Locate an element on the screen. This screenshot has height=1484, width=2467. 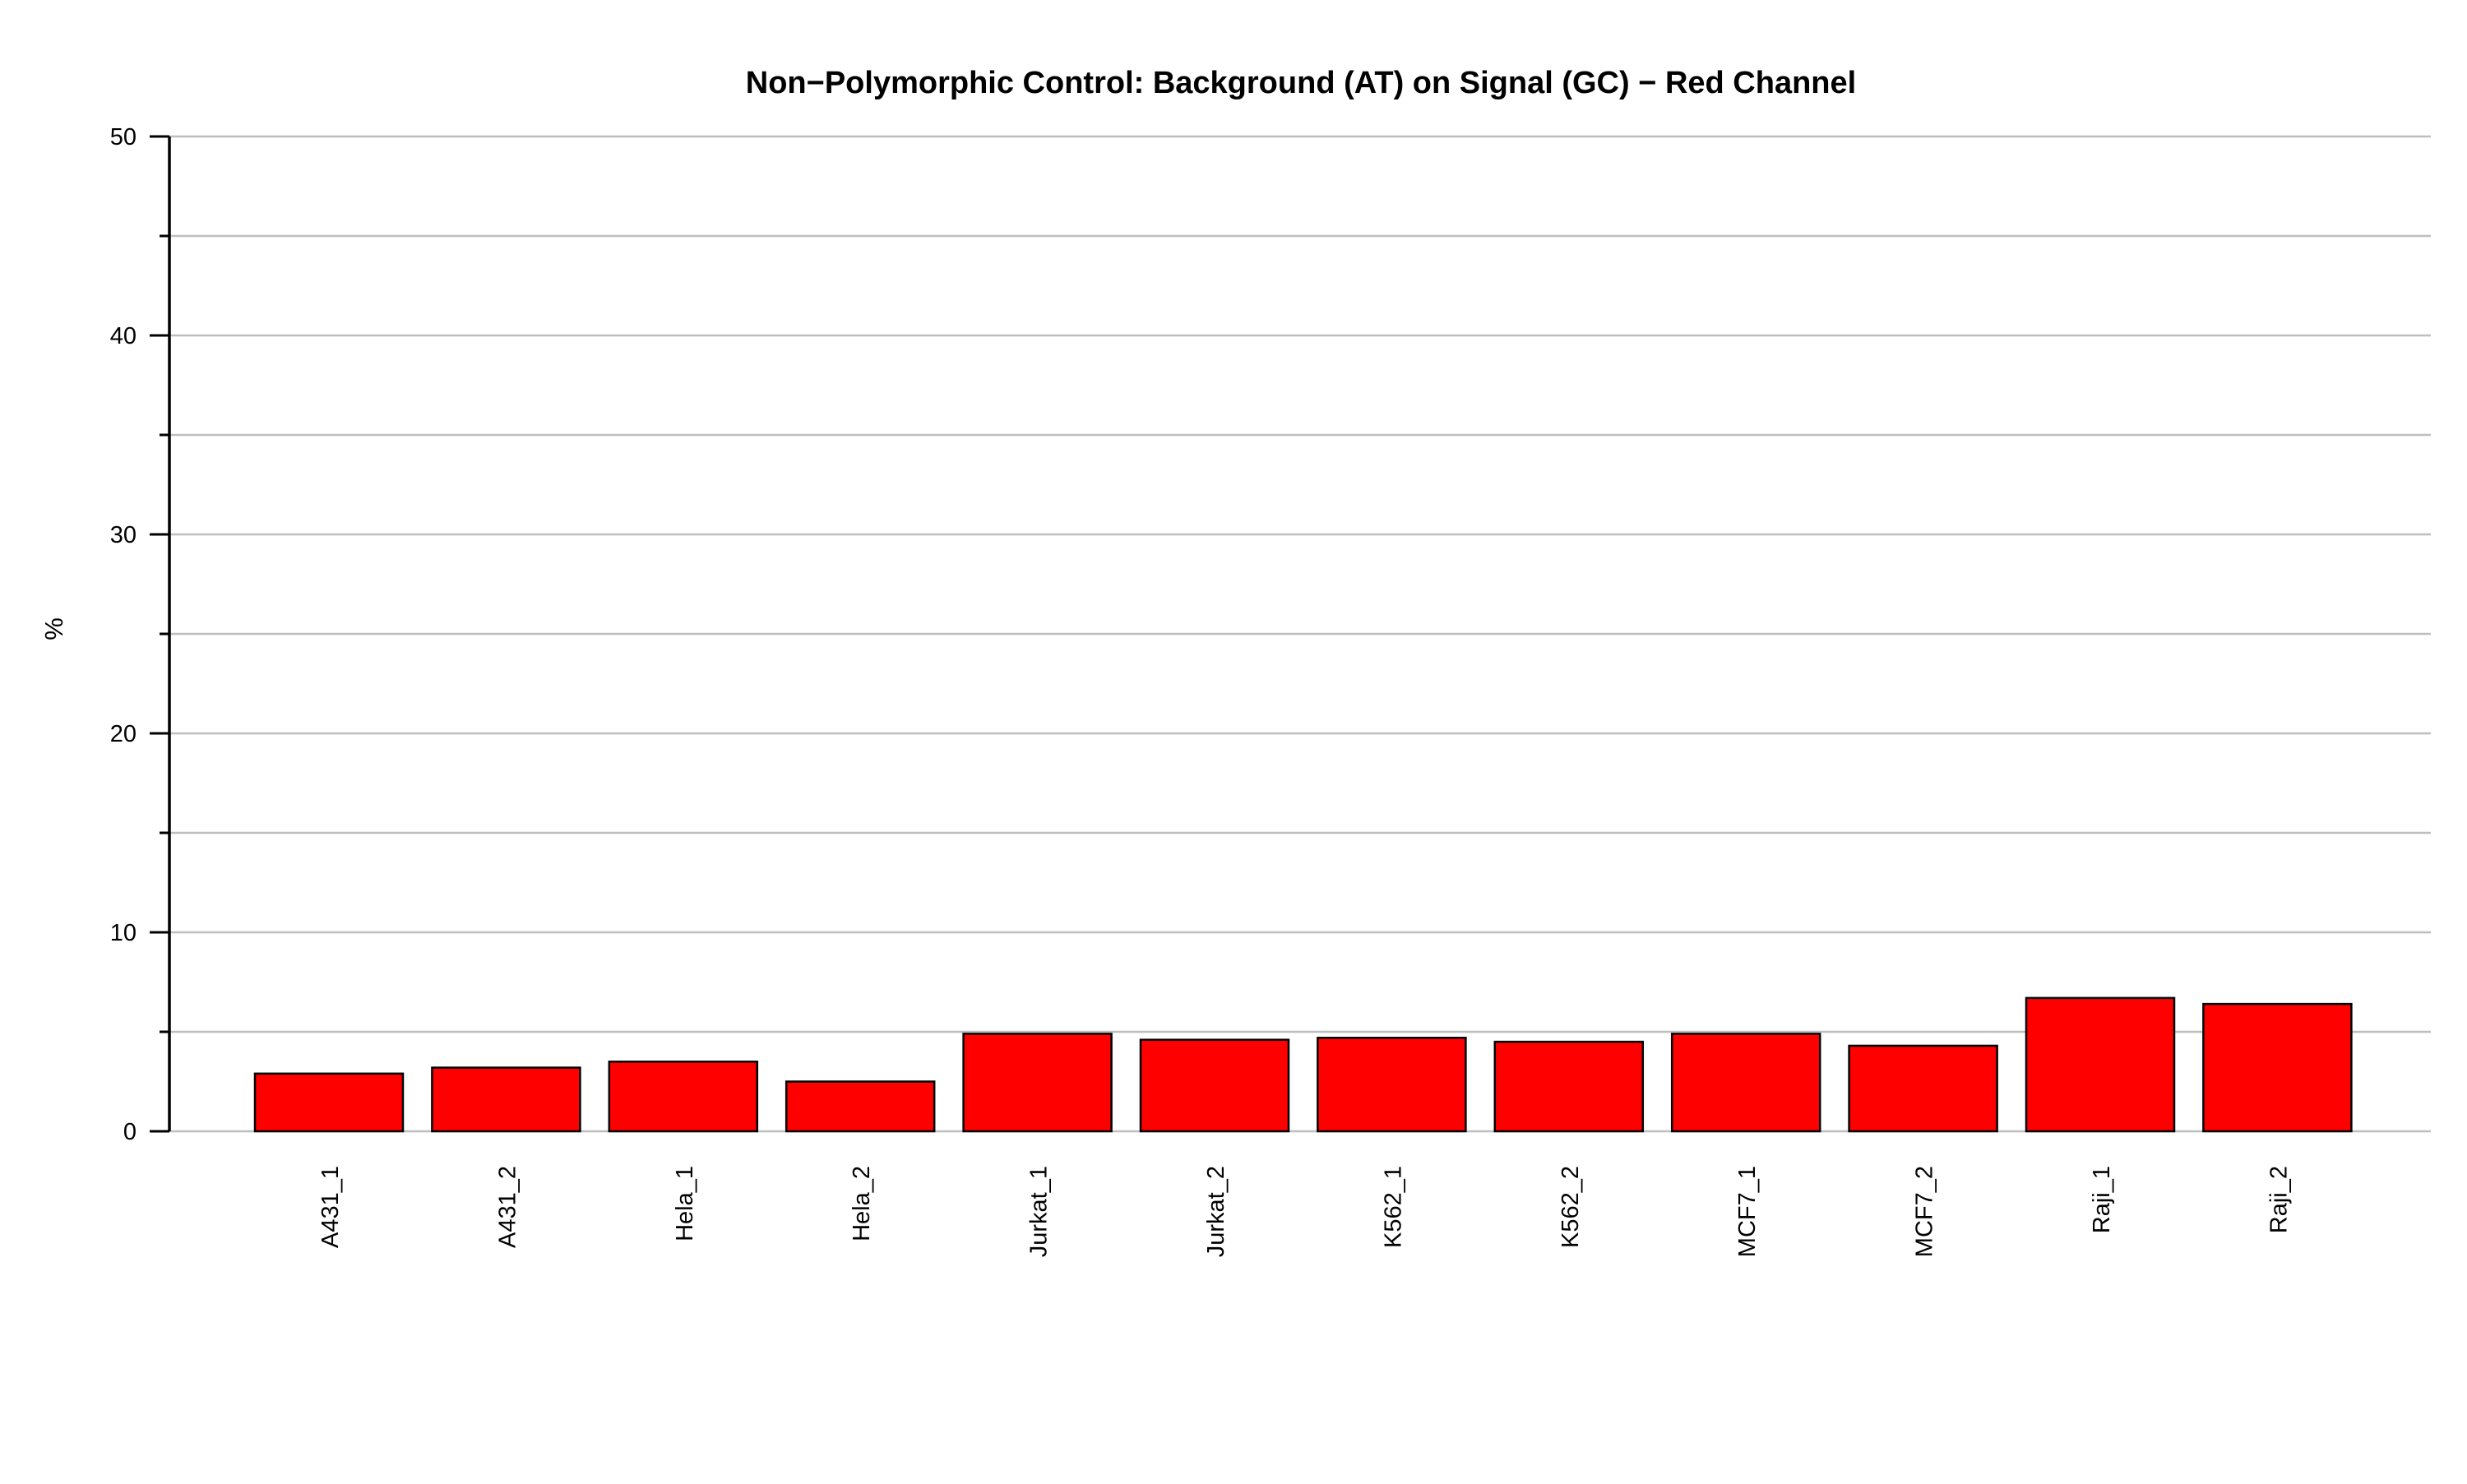
x-tick-label: Raji_2 is located at coordinates (2279, 1199).